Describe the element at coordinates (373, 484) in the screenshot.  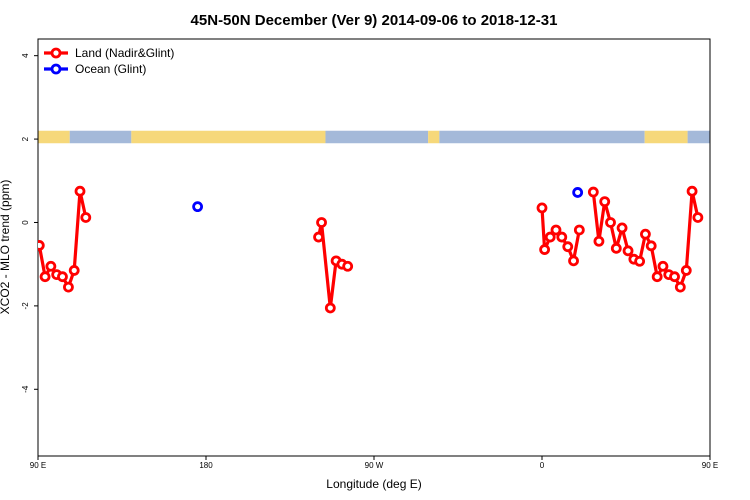
I see `x-axis-label: Longitude (deg E)` at that location.